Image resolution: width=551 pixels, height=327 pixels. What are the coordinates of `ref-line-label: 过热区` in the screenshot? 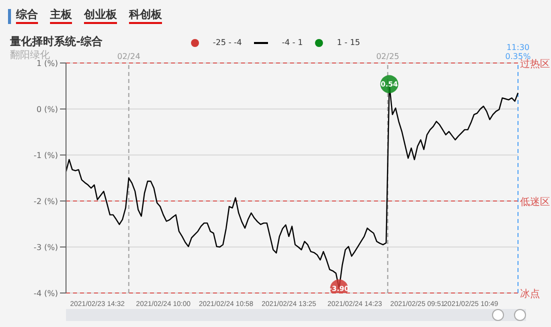 It's located at (535, 64).